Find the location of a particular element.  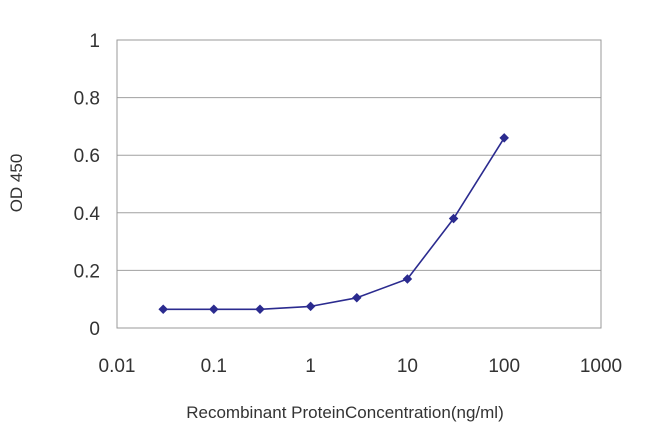

y-tick-label: 0.8 is located at coordinates (87, 99).